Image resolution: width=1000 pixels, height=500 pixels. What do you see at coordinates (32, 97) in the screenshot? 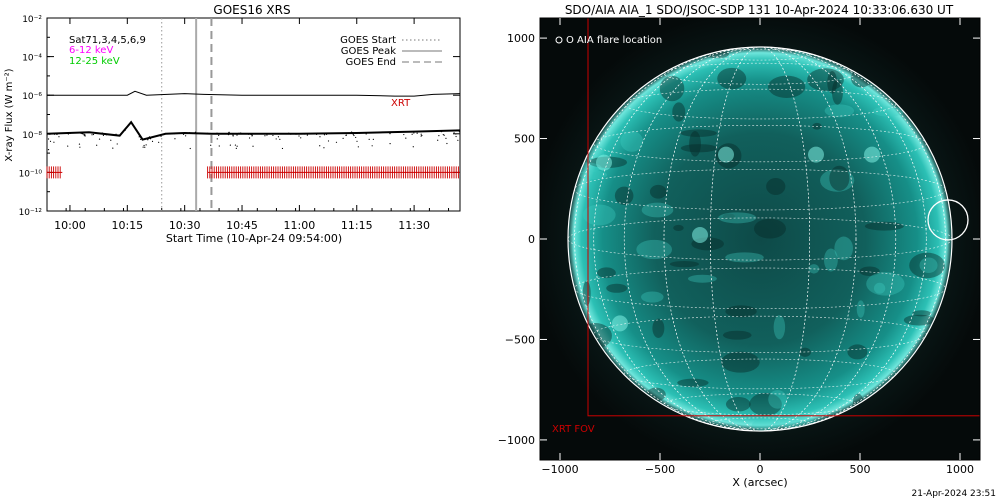
I see `y-tick-label: 10⁻⁶` at bounding box center [32, 97].